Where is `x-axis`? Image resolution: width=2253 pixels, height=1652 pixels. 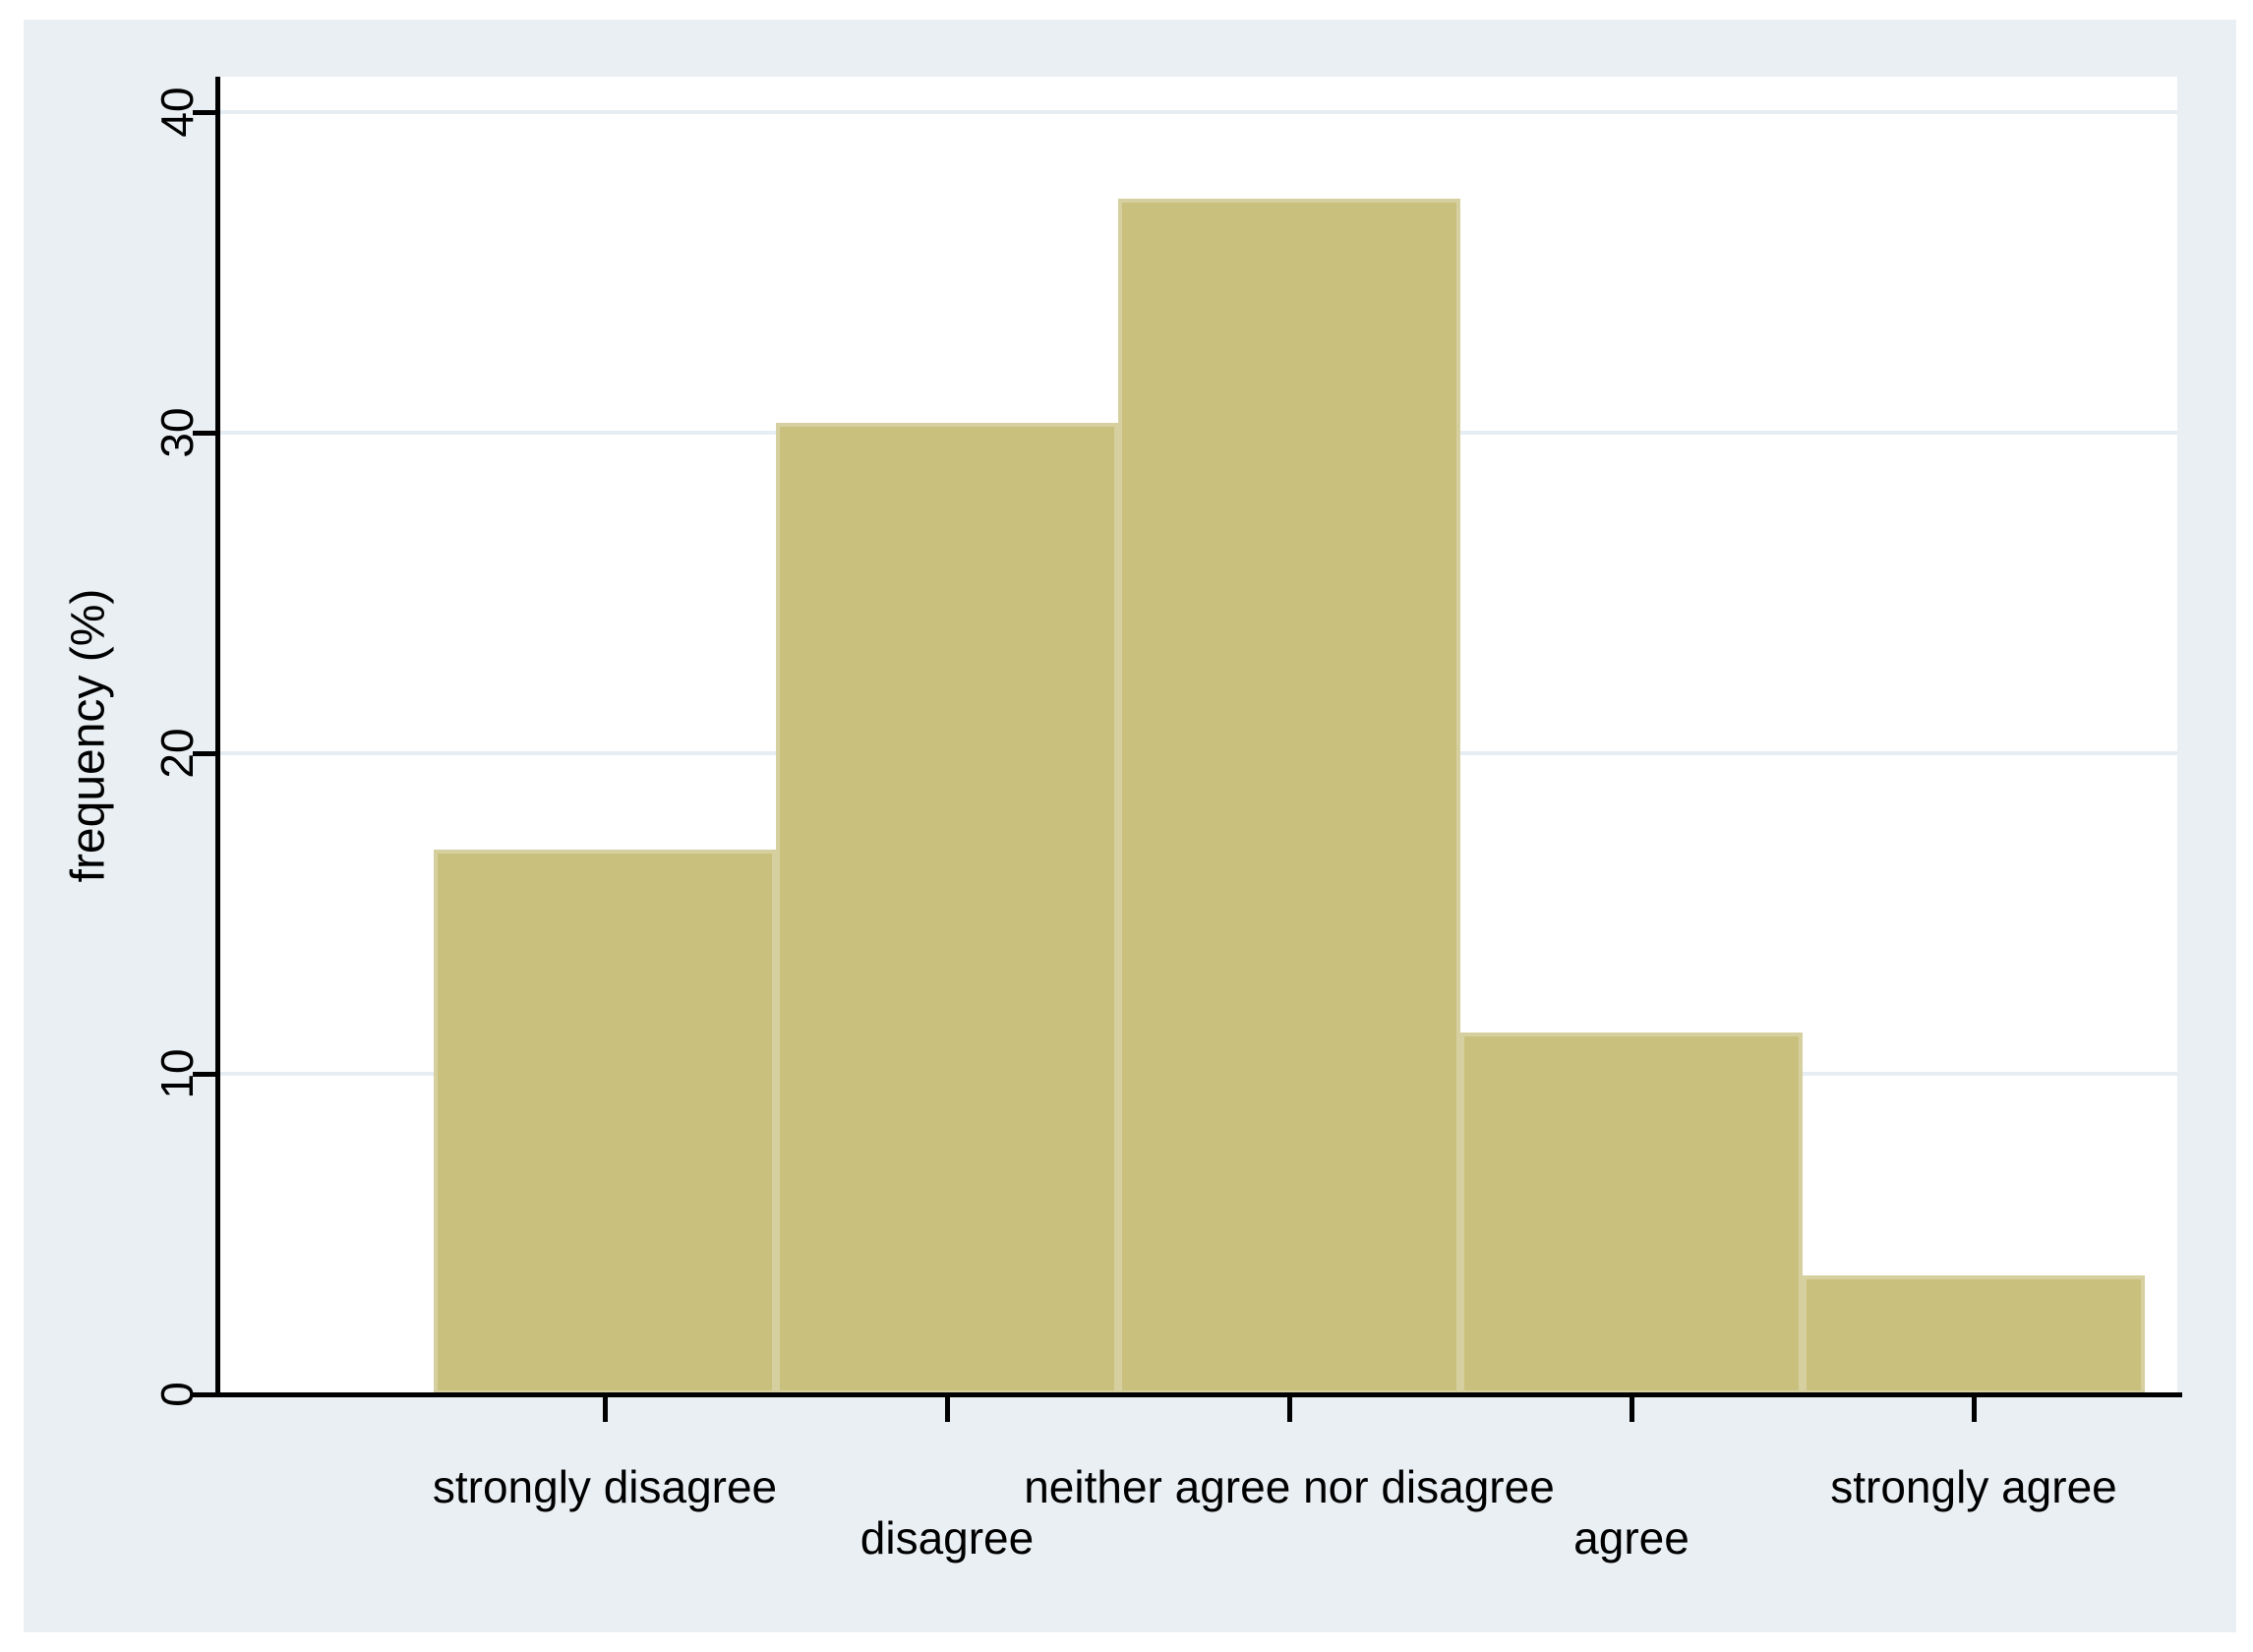
x-axis is located at coordinates (1198, 1394).